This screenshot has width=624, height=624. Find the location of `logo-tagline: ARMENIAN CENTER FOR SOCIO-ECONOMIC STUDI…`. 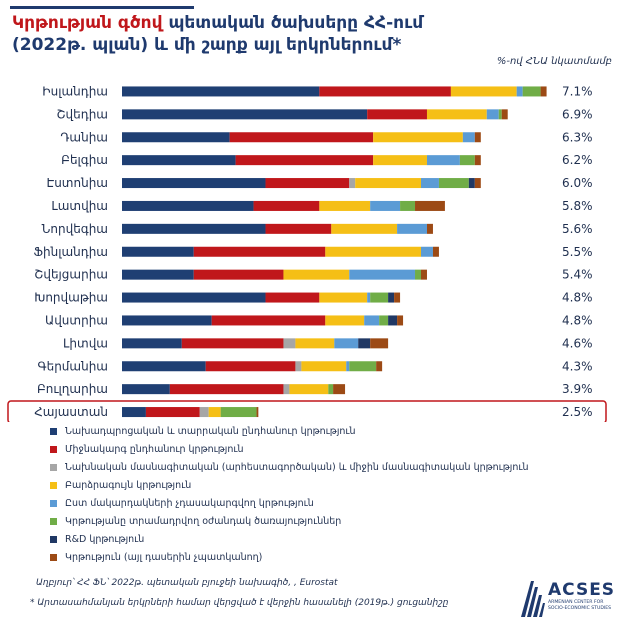

logo-tagline: ARMENIAN CENTER FOR SOCIO-ECONOMIC STUDI… is located at coordinates (580, 605).